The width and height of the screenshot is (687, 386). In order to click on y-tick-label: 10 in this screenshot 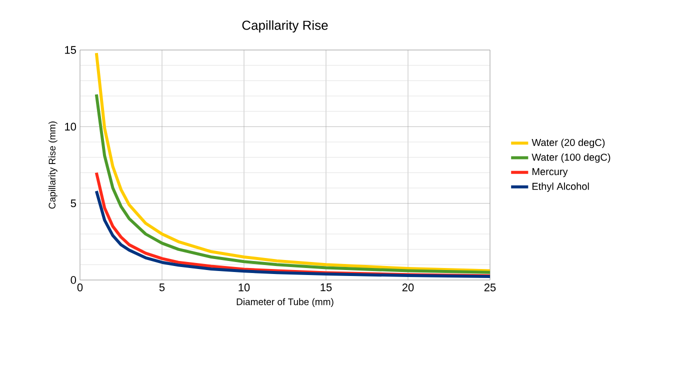, I will do `click(70, 126)`.